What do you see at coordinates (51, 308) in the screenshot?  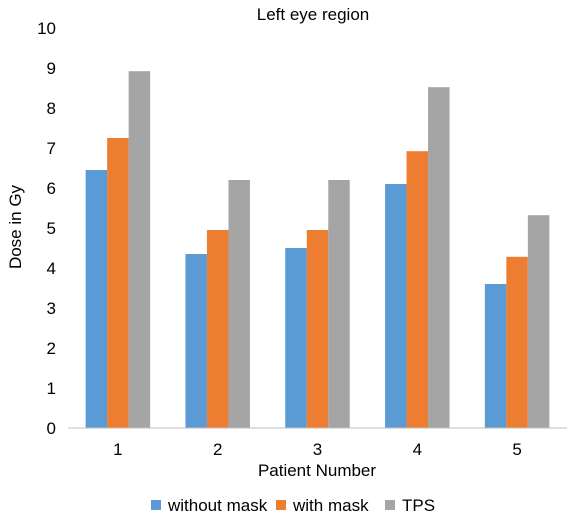 I see `y-tick-label: 3` at bounding box center [51, 308].